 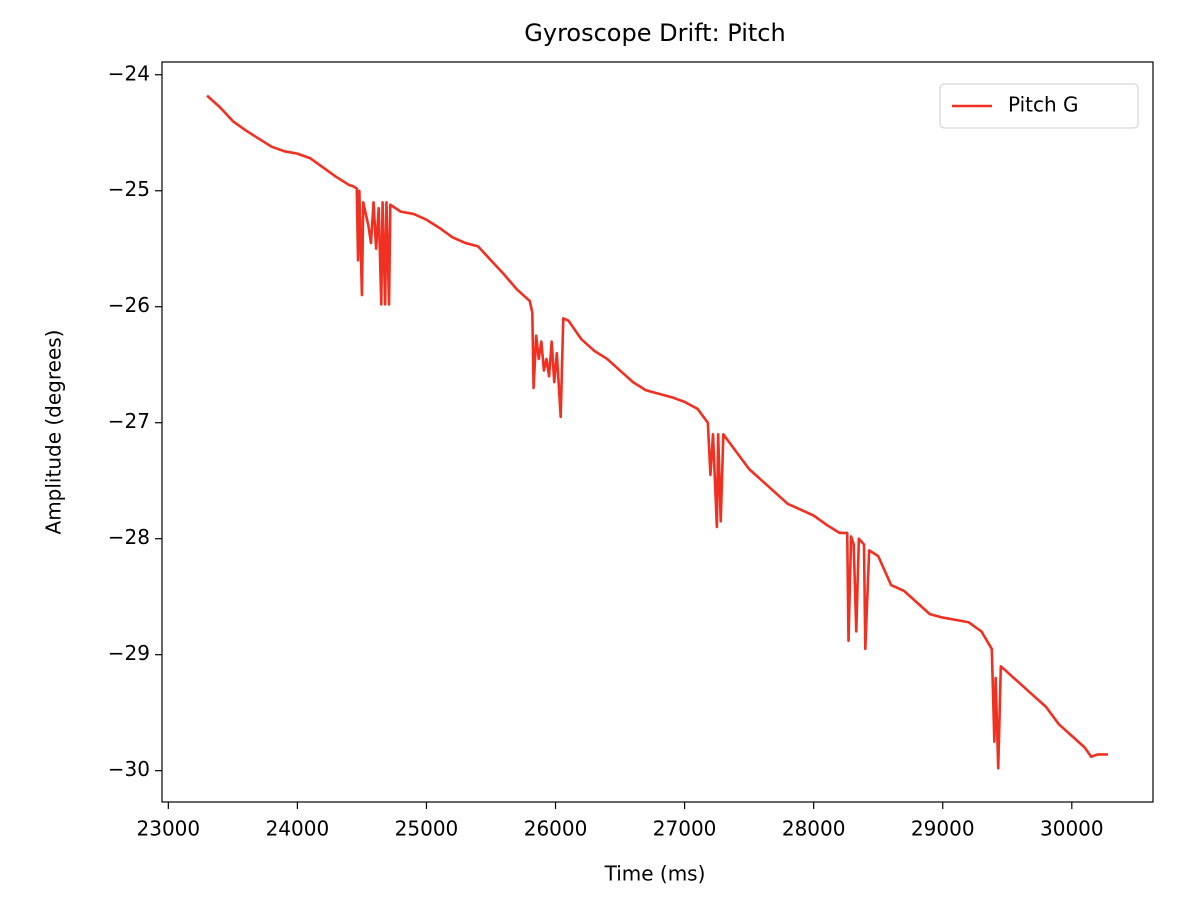 I want to click on x-tick-label: 28000, so click(x=814, y=829).